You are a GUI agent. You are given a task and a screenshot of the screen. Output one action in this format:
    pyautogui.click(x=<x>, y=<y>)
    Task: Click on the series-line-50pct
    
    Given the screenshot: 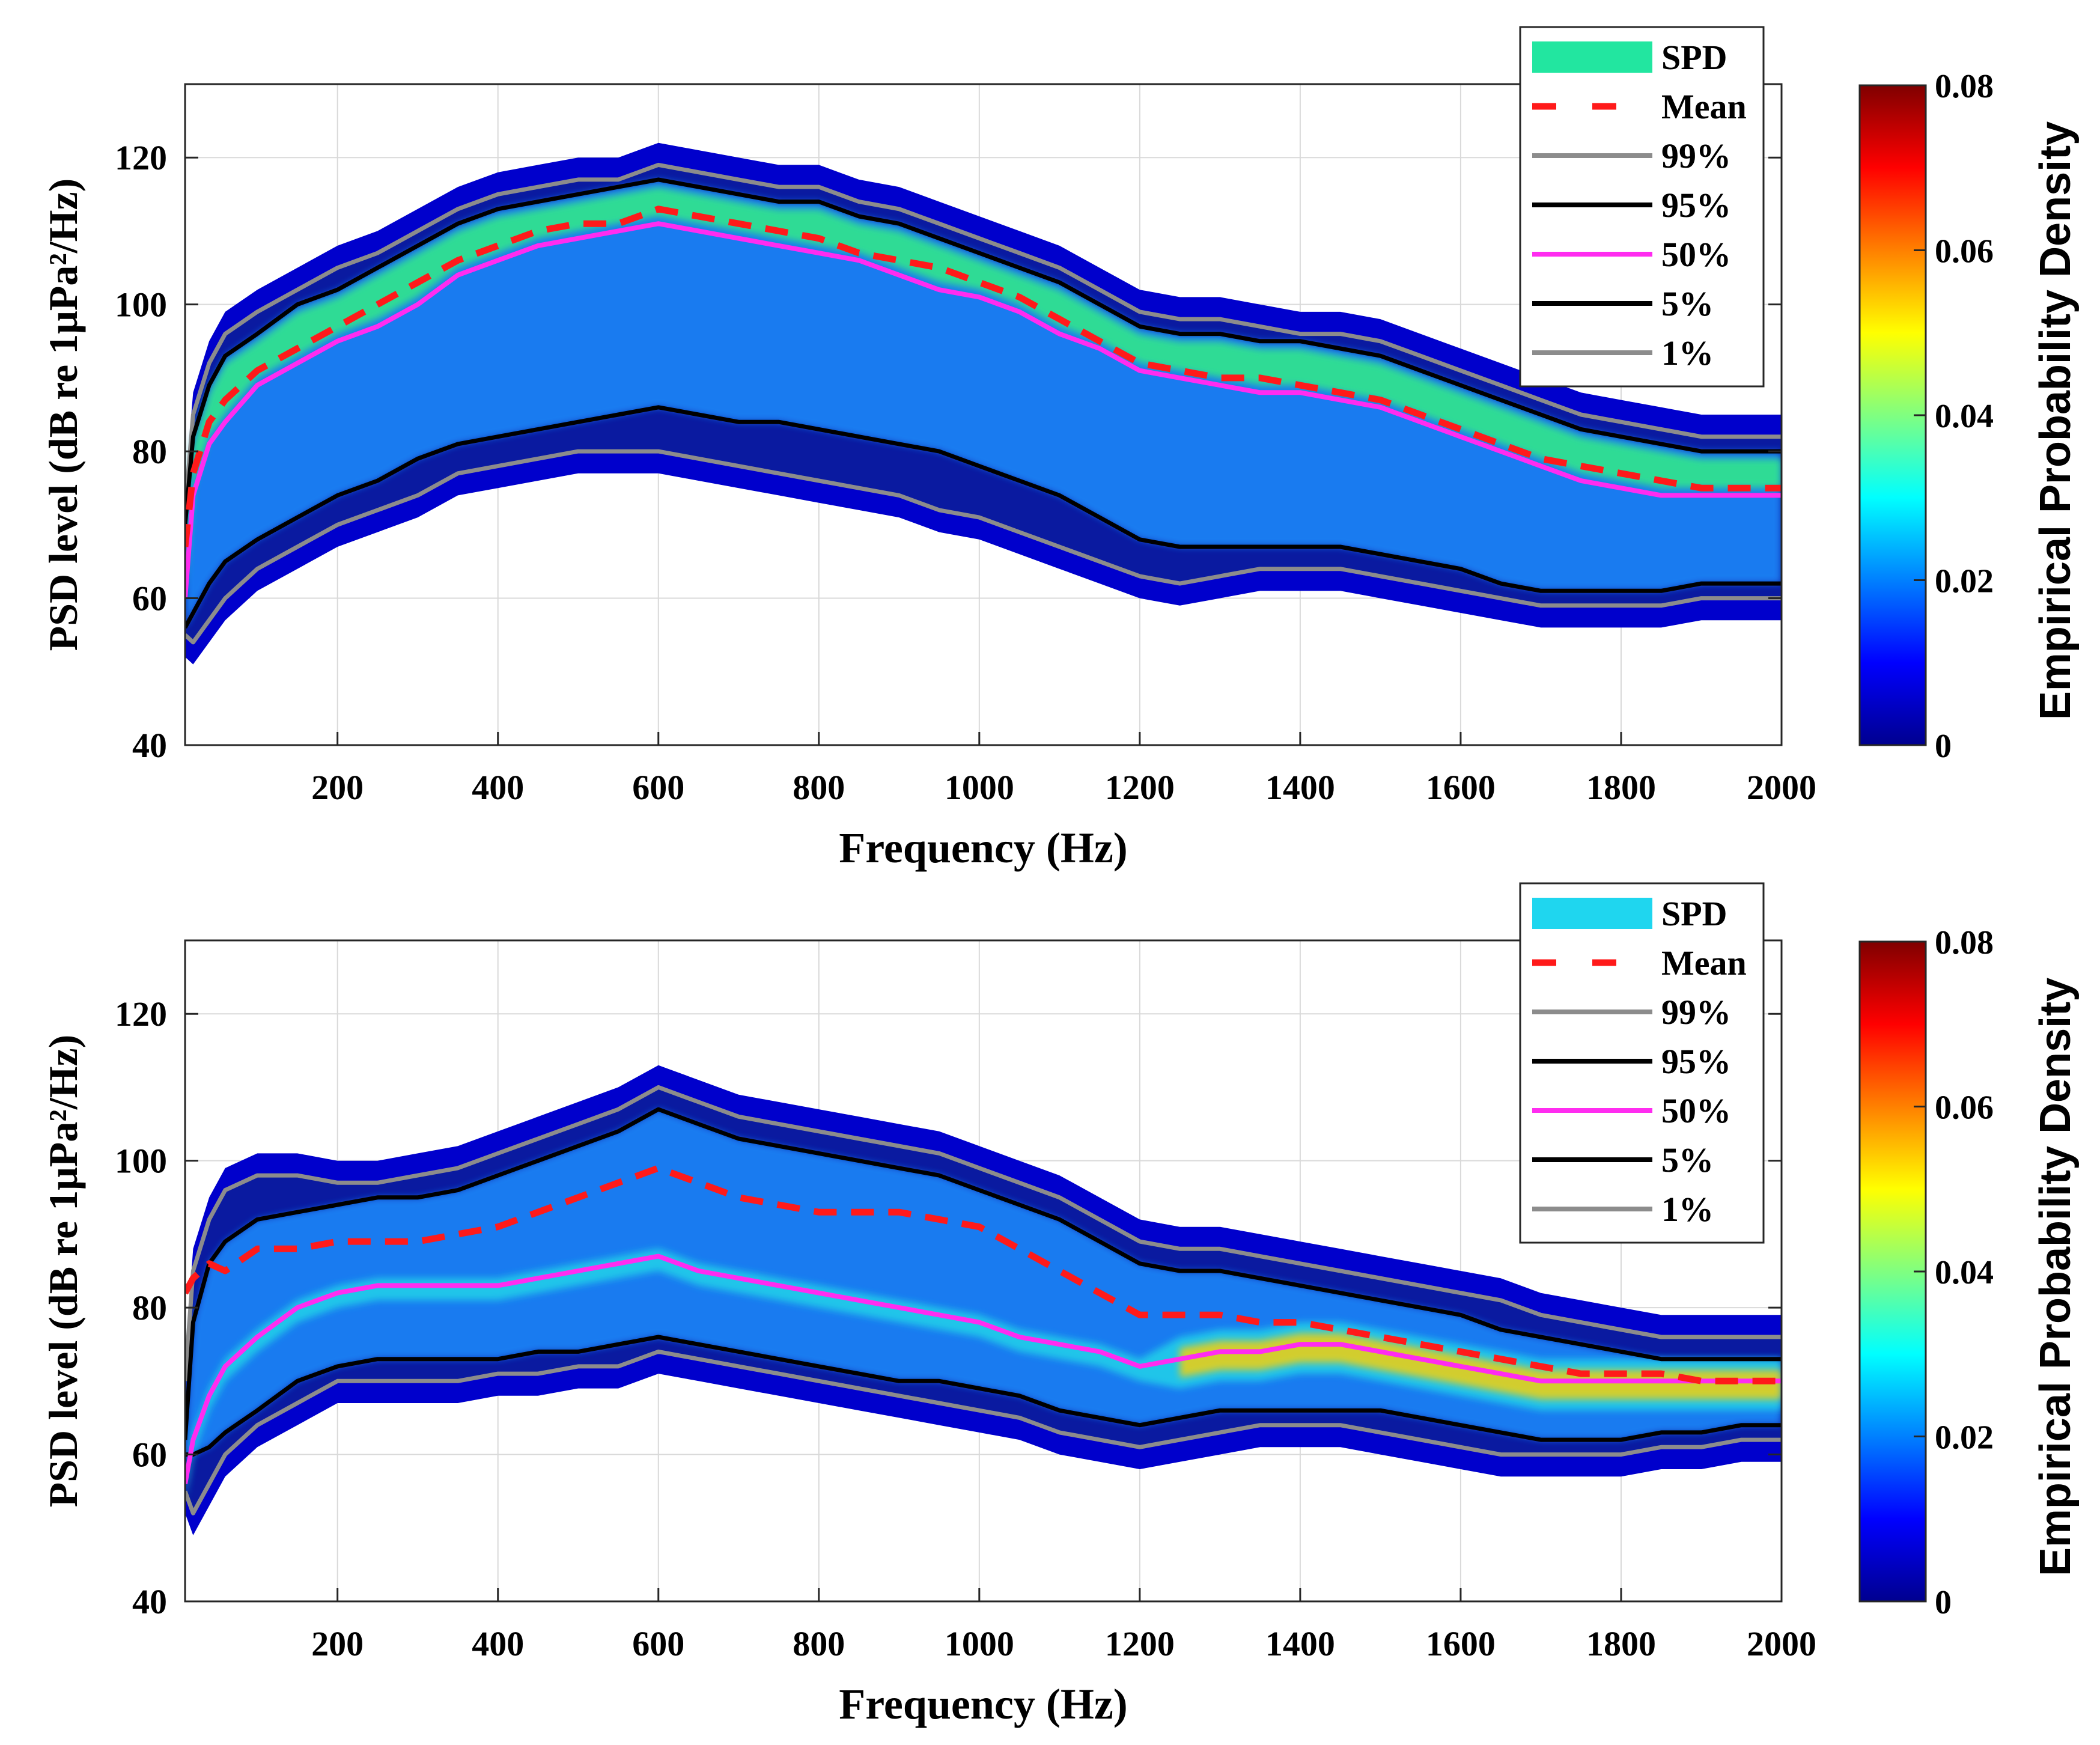 What is the action you would take?
    pyautogui.click(x=984, y=1369)
    